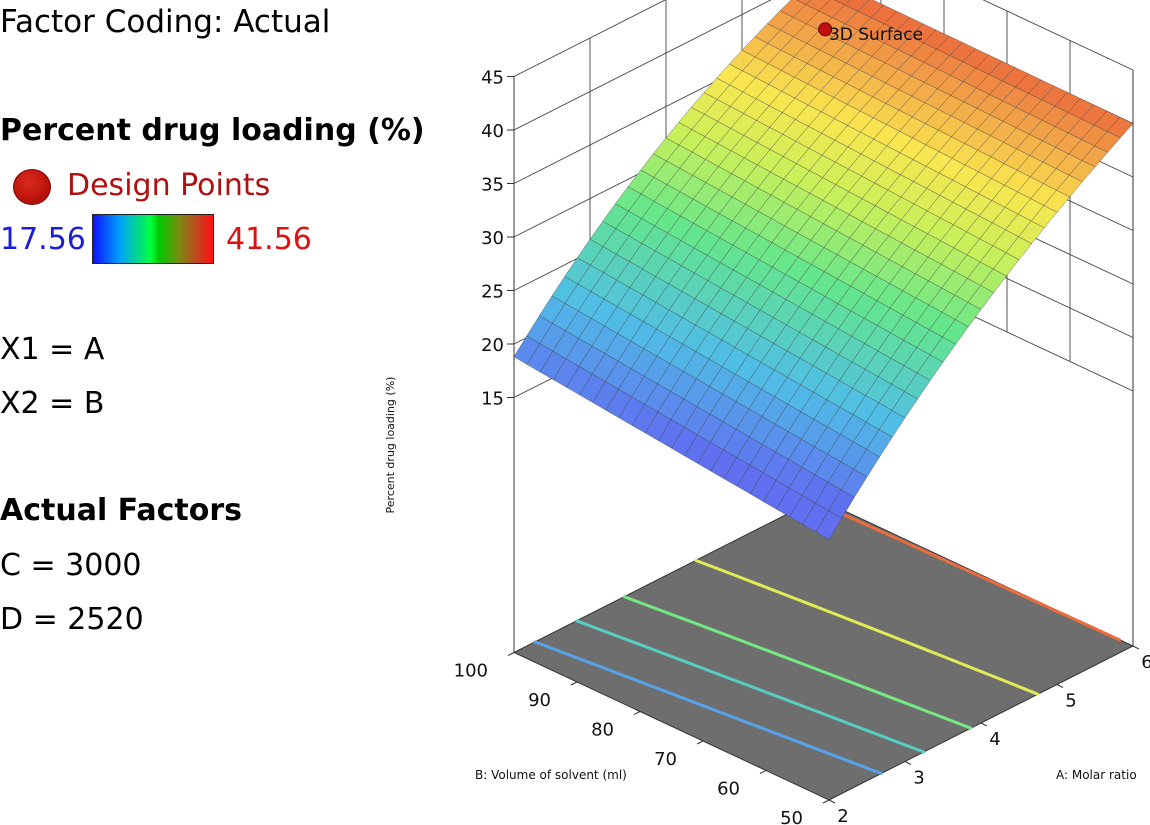 This screenshot has width=1150, height=825. Describe the element at coordinates (52, 403) in the screenshot. I see `x2-mapping: X2 = B` at that location.